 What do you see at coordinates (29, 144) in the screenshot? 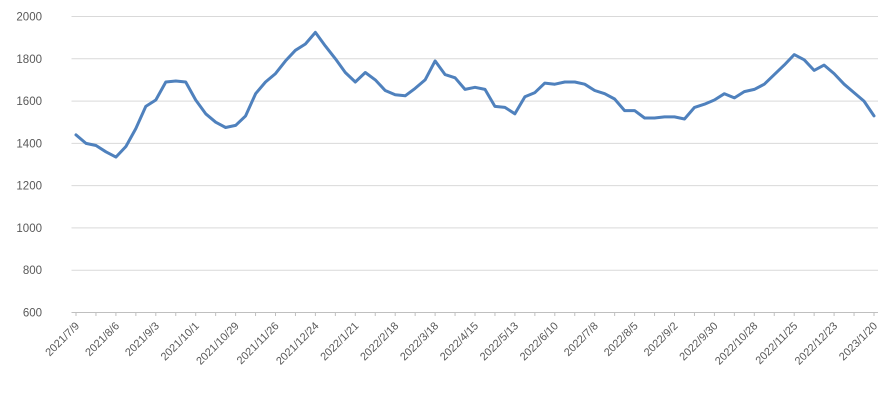
I see `y-tick-label-1400: 1400` at bounding box center [29, 144].